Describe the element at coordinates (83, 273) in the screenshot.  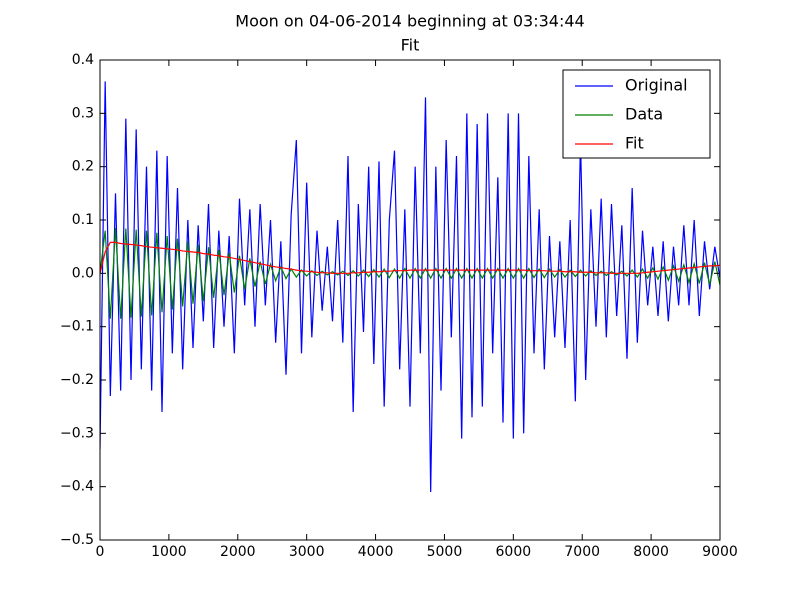
I see `y-tick-label: 0.0` at that location.